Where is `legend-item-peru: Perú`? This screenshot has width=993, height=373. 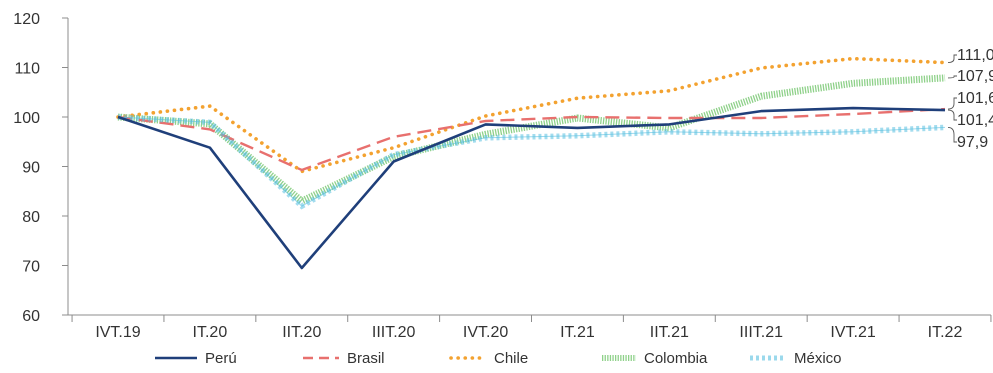 legend-item-peru: Perú is located at coordinates (196, 358).